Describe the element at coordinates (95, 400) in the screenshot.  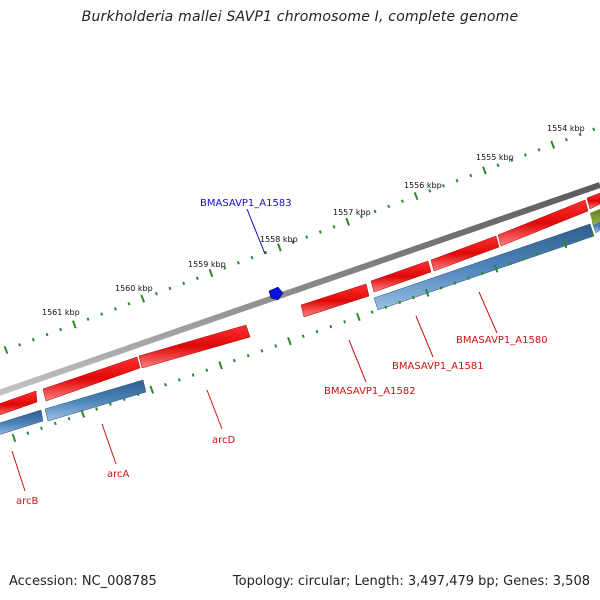
I see `gene-reverse-arcA` at that location.